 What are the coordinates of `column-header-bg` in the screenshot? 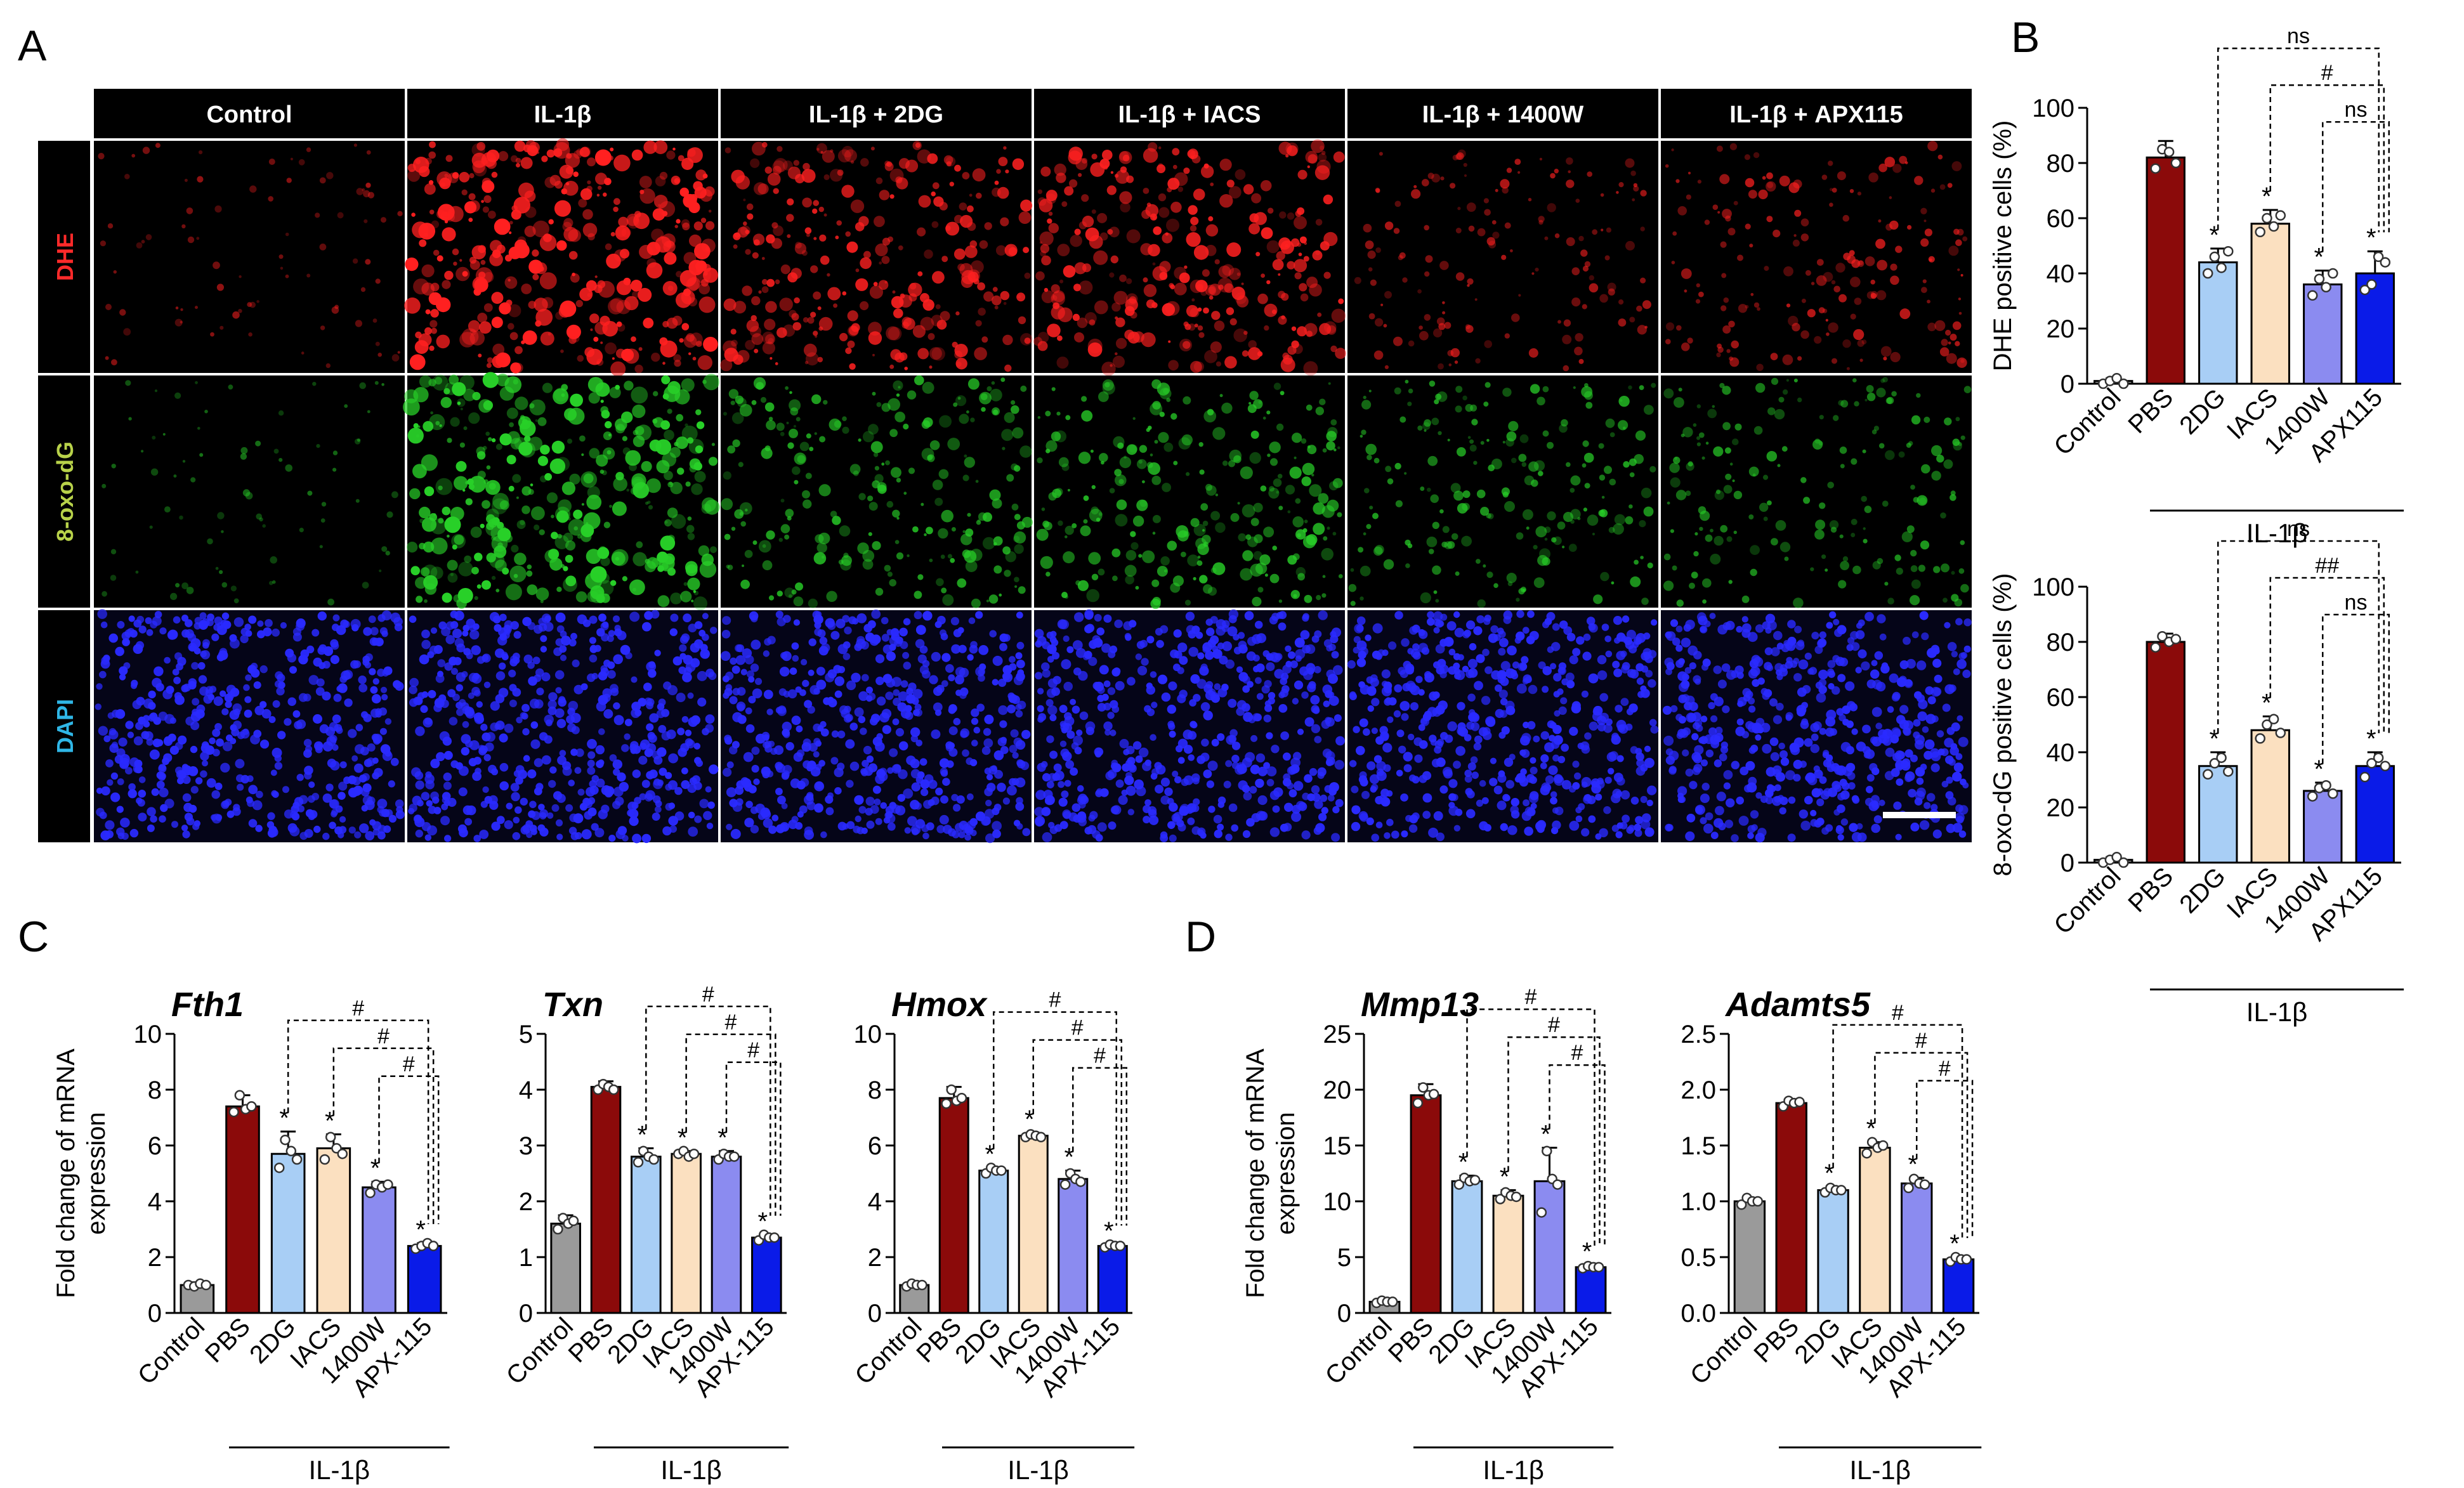 It's located at (1189, 113).